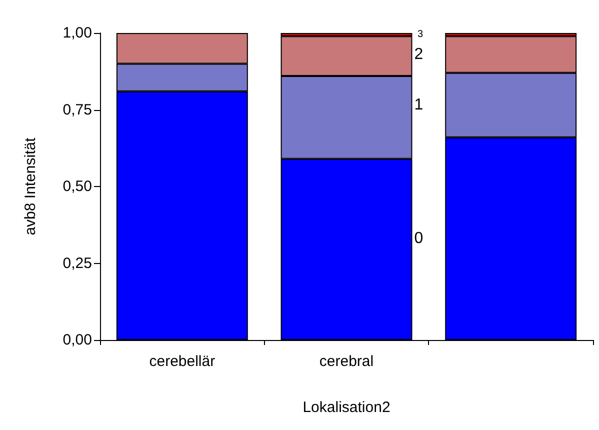 Image resolution: width=599 pixels, height=430 pixels. Describe the element at coordinates (77, 186) in the screenshot. I see `y-tick-label: 0,50` at that location.